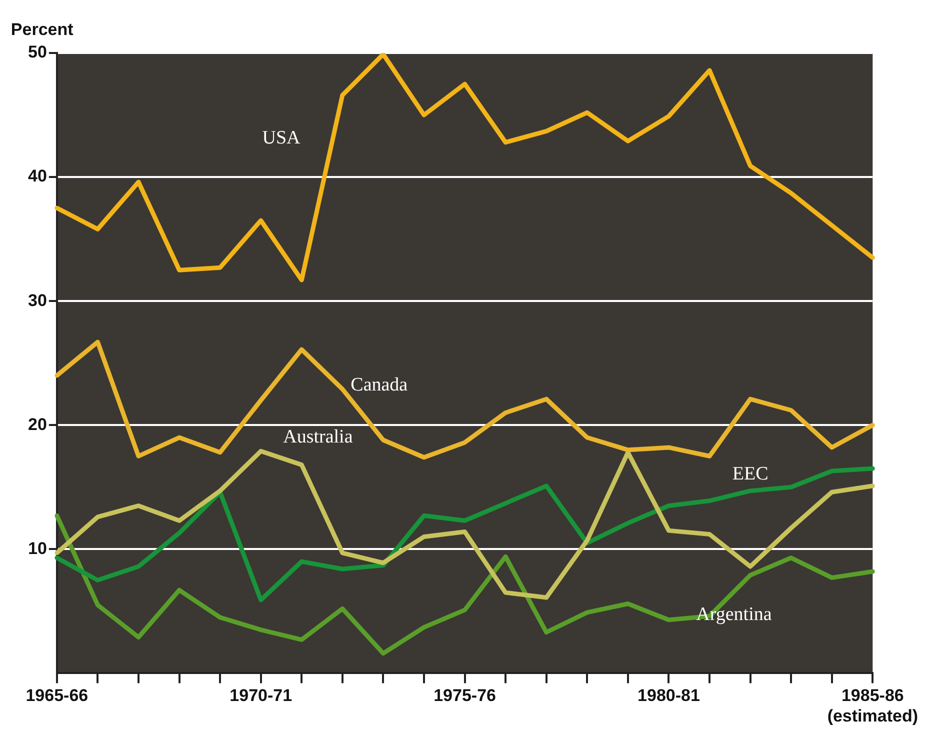 Image resolution: width=929 pixels, height=742 pixels. What do you see at coordinates (37, 52) in the screenshot?
I see `y-tick-label: 50` at bounding box center [37, 52].